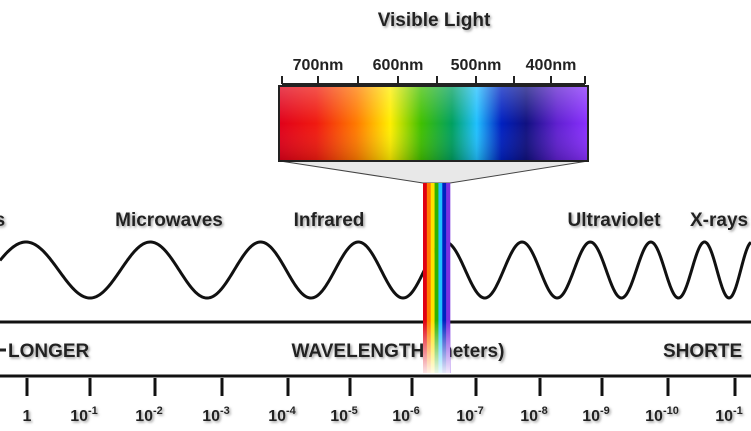  What do you see at coordinates (398, 65) in the screenshot?
I see `nm-label: 600nm` at bounding box center [398, 65].